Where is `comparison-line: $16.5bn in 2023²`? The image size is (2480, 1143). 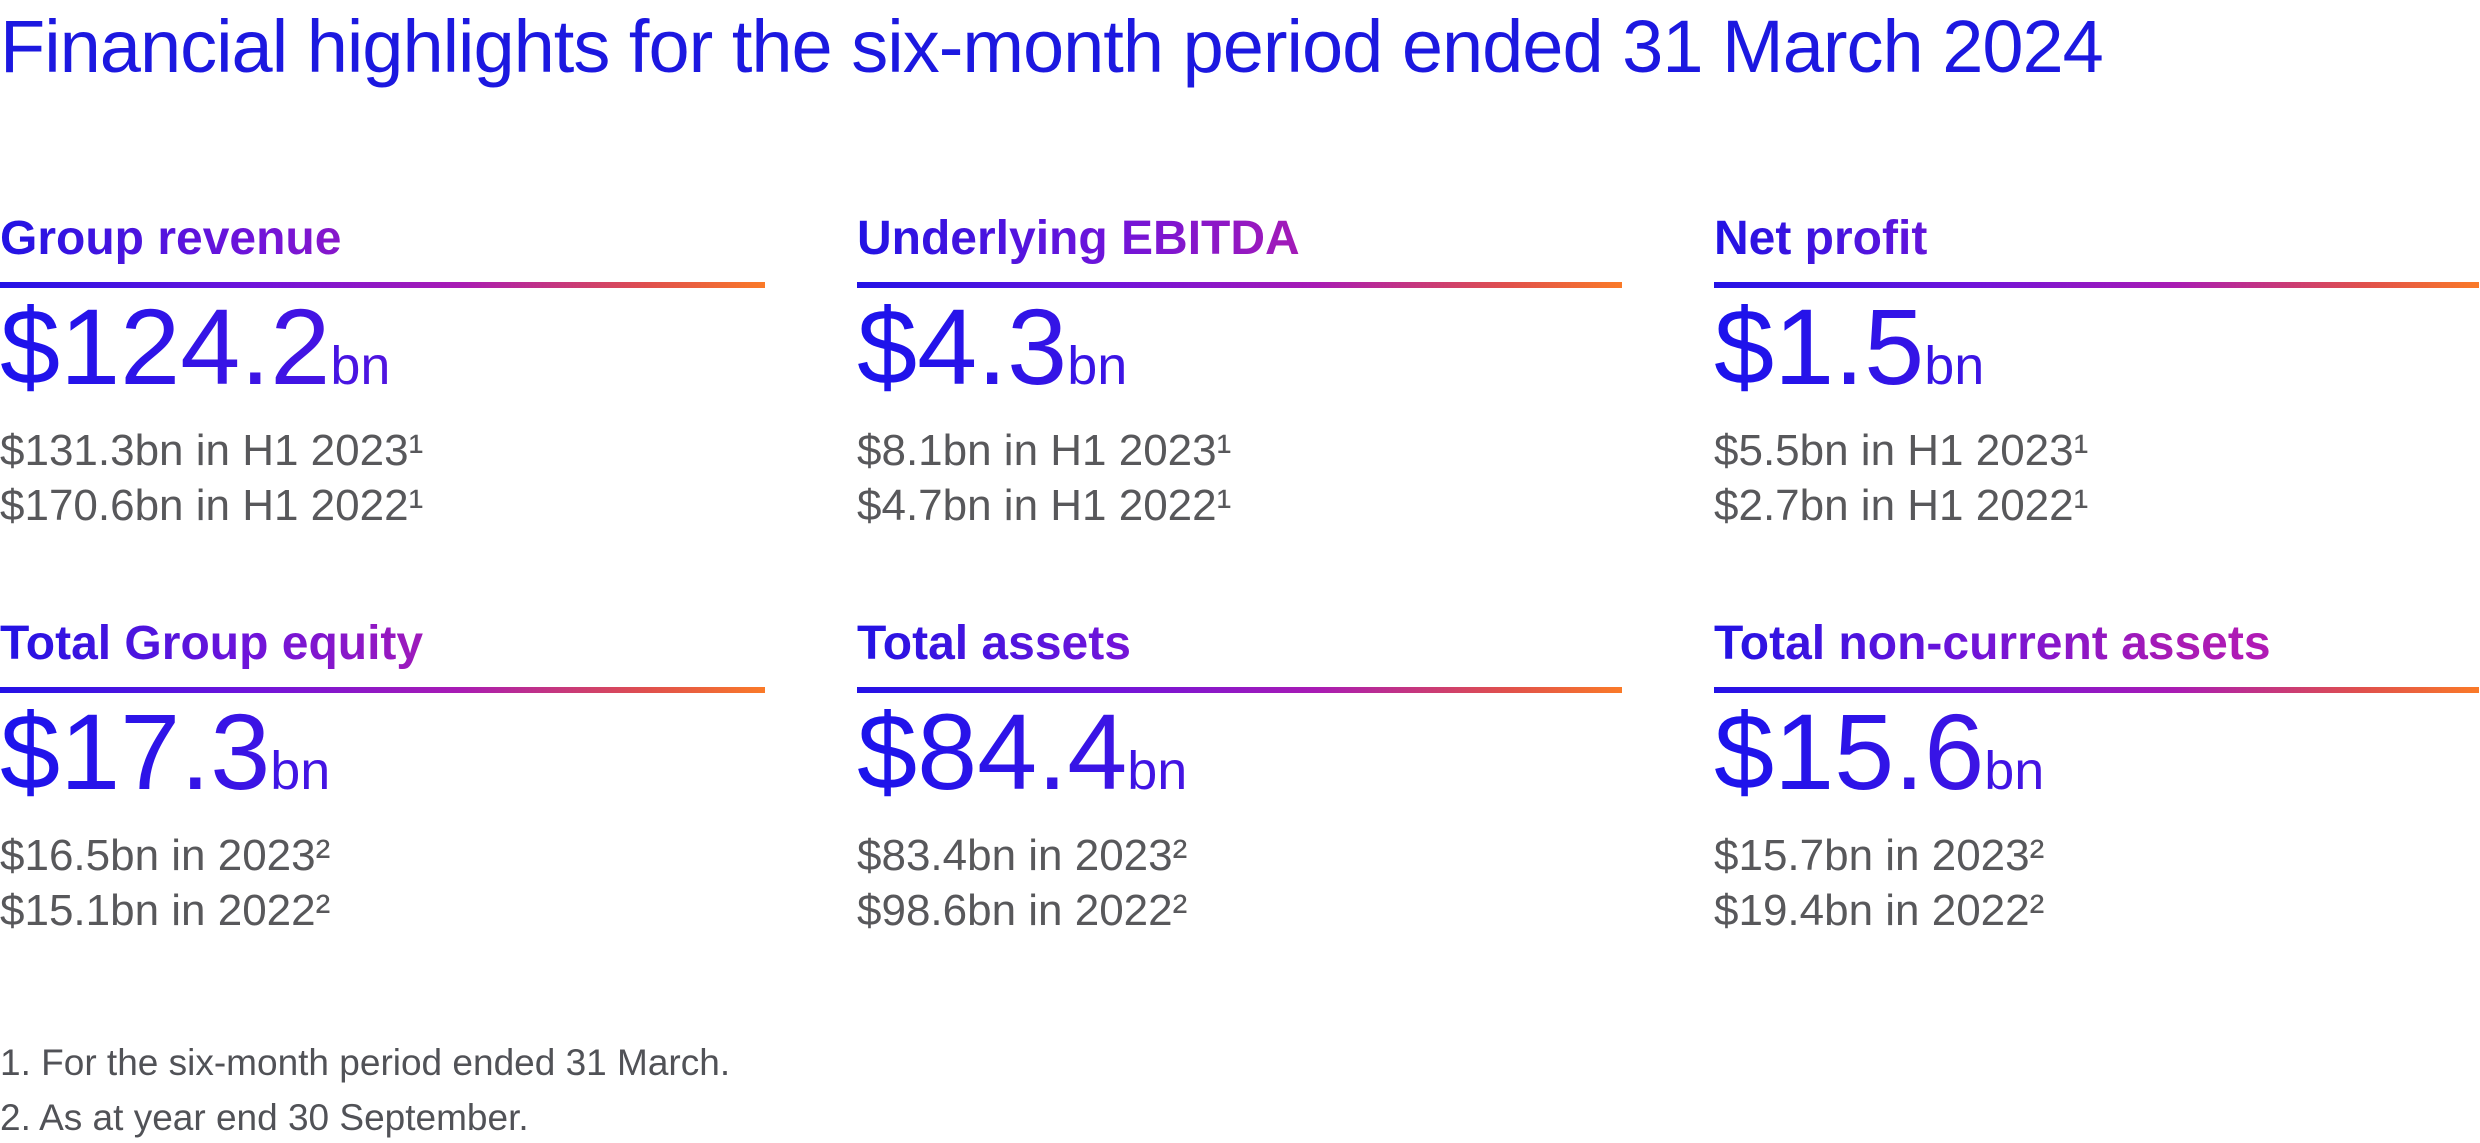
comparison-line: $16.5bn in 2023² is located at coordinates (165, 855).